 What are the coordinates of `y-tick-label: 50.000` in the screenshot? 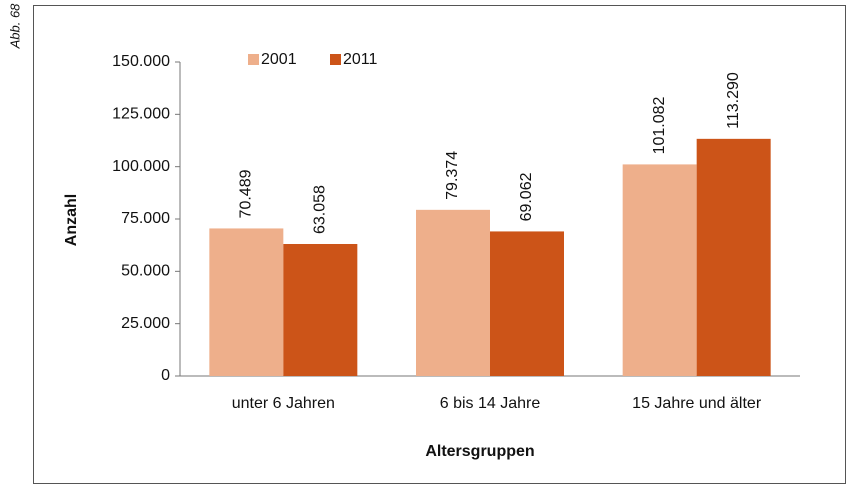 It's located at (145, 271).